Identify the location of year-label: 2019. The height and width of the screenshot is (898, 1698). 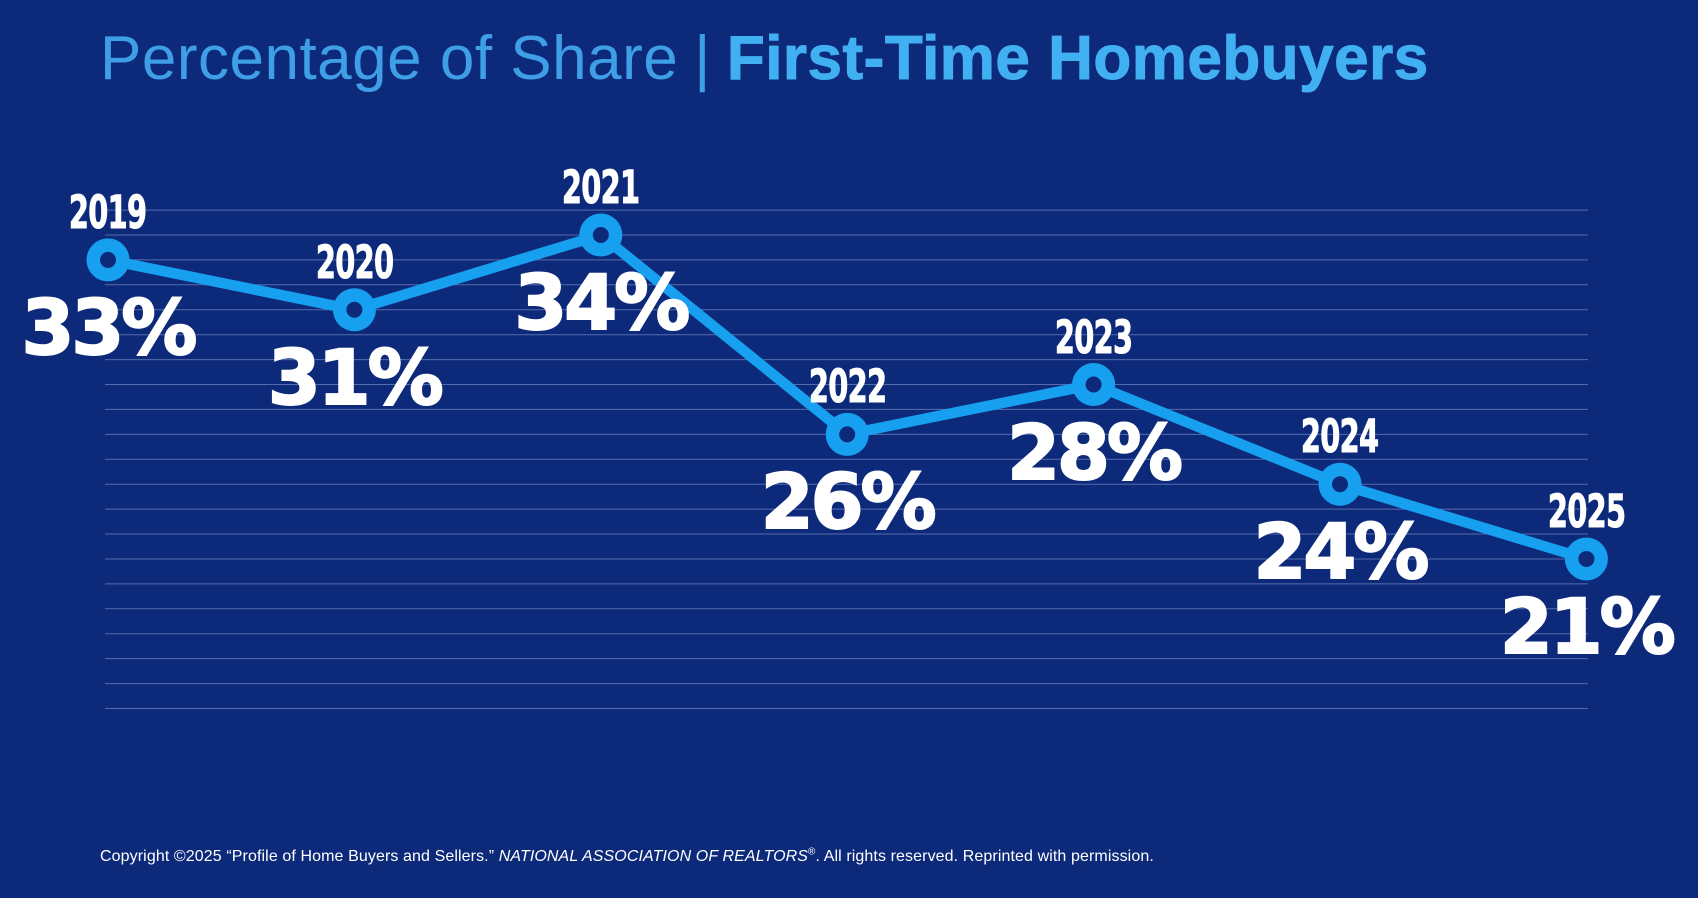
(114, 212).